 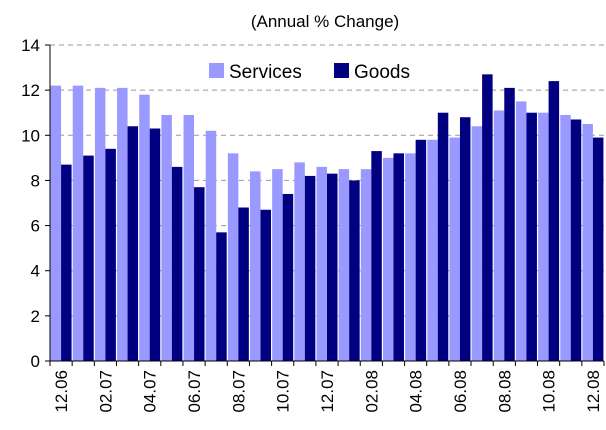 What do you see at coordinates (283, 391) in the screenshot?
I see `x-tick-label: 10.07` at bounding box center [283, 391].